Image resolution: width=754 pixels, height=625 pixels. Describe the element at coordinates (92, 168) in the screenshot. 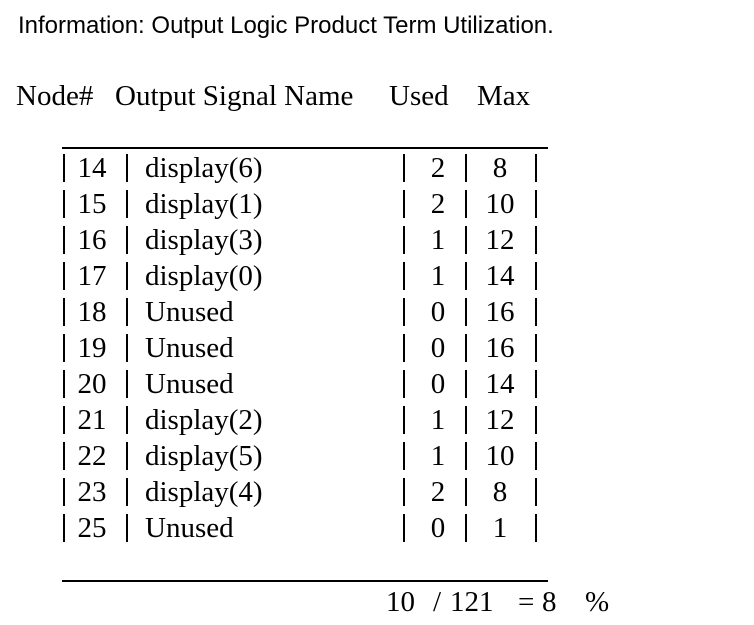

I see `node-number: 14` at that location.